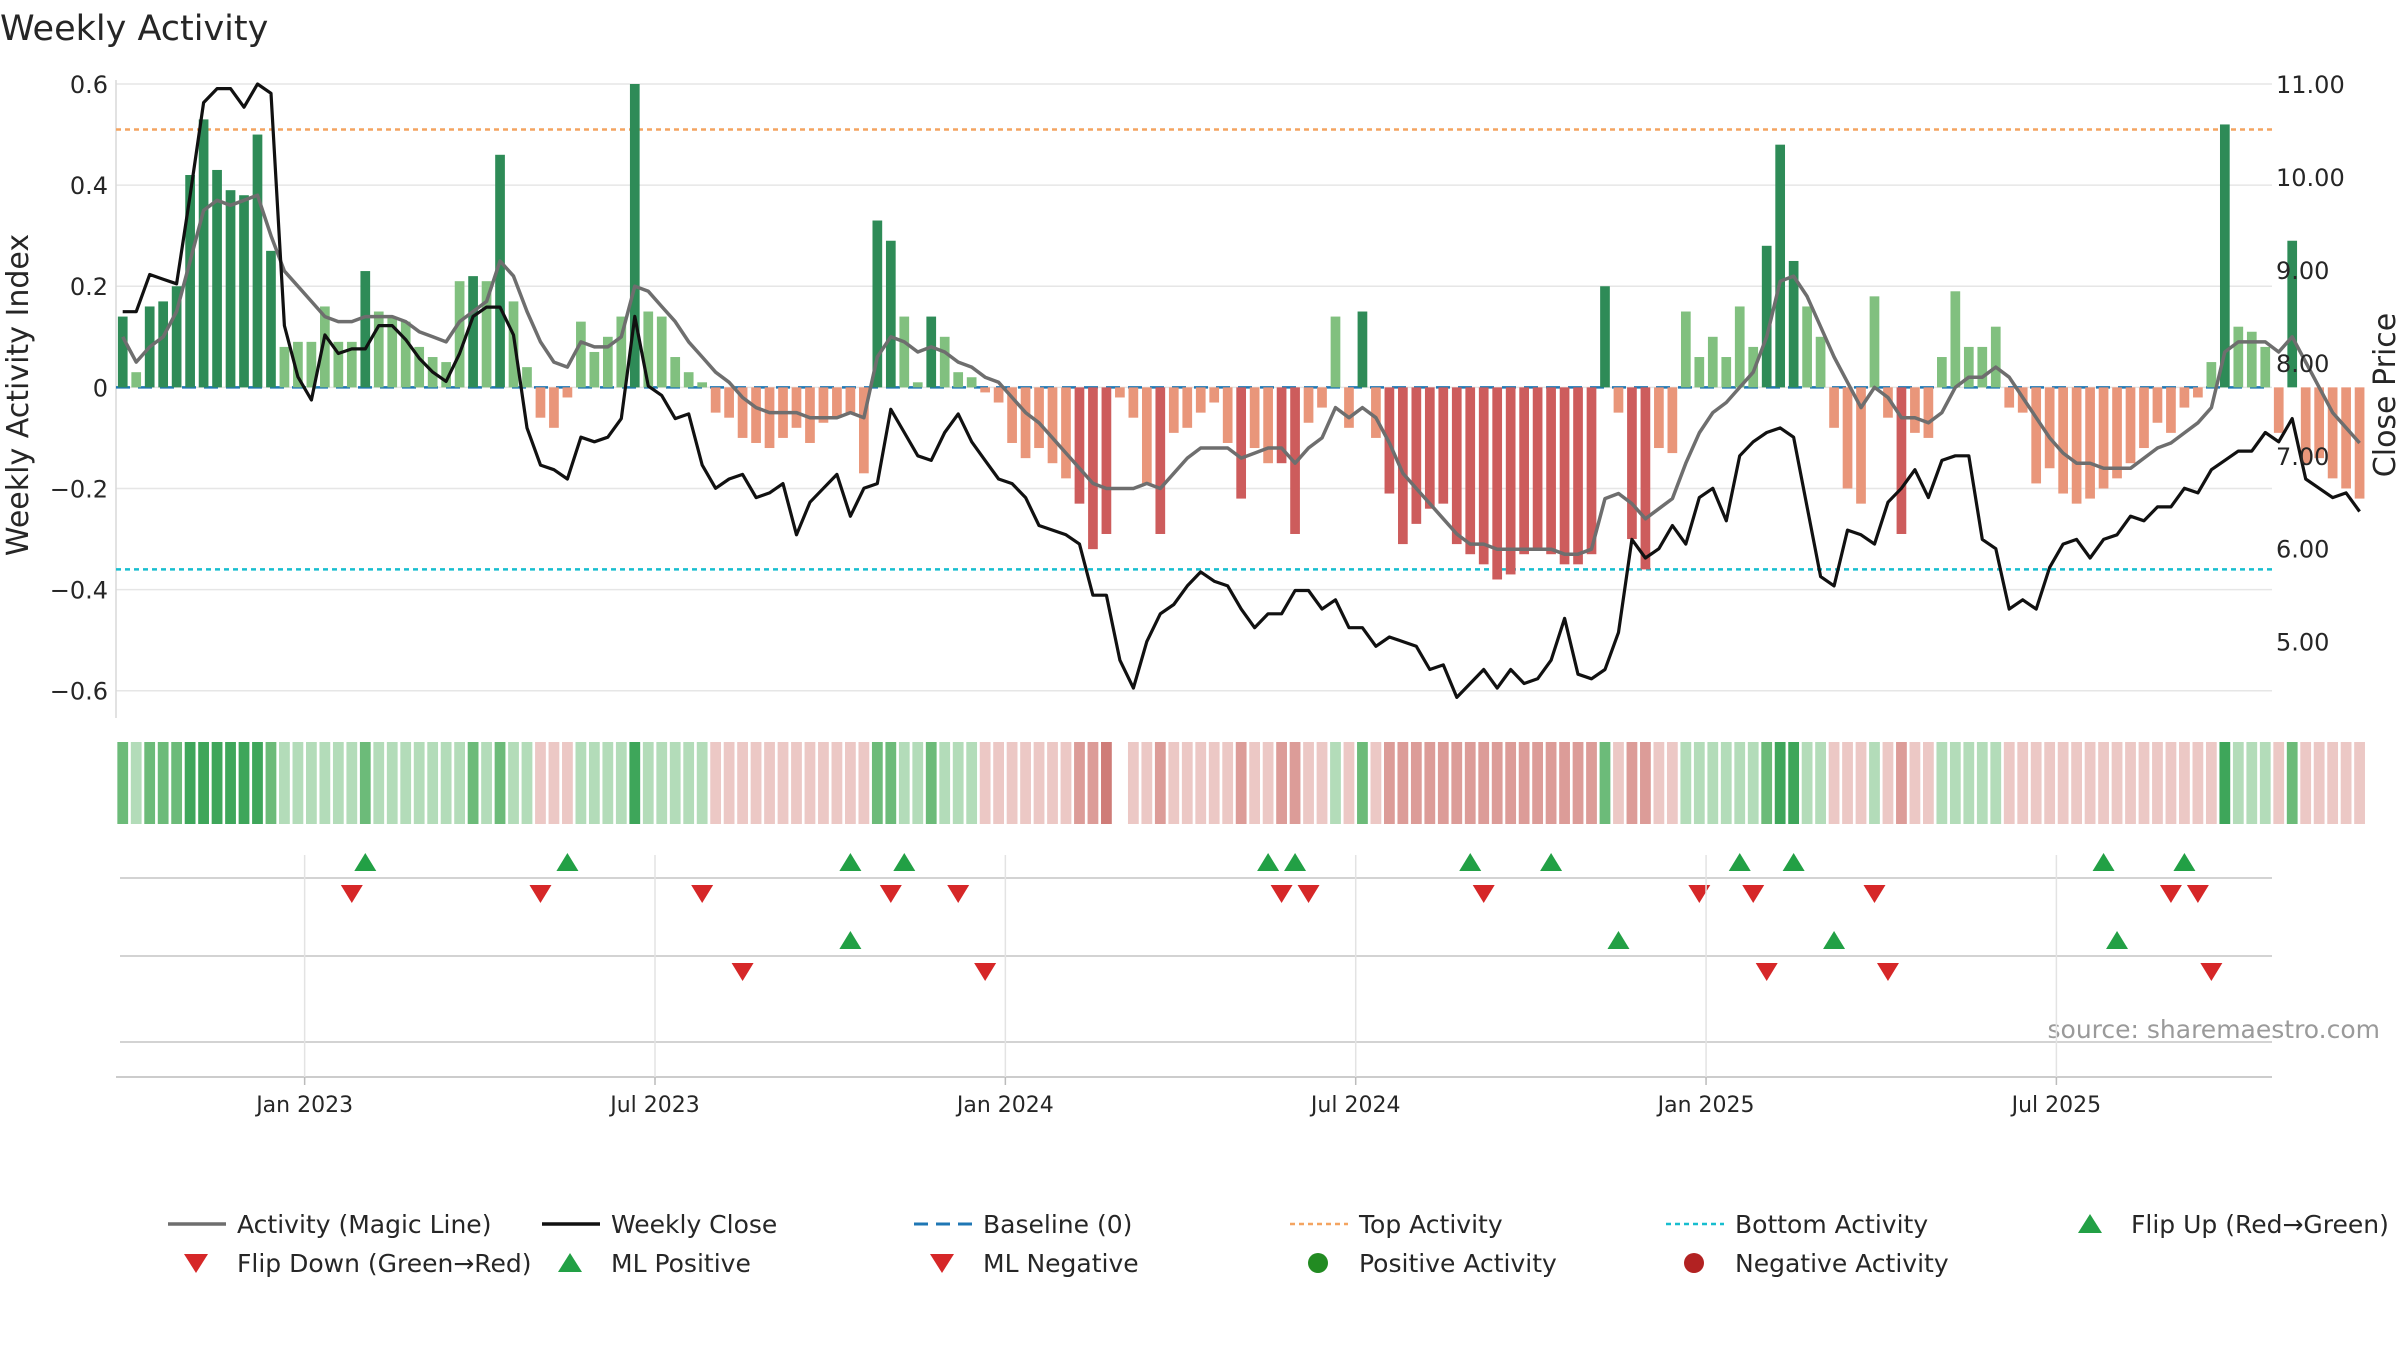  I want to click on legend-label: Flip Up (Red→Green), so click(2260, 1224).